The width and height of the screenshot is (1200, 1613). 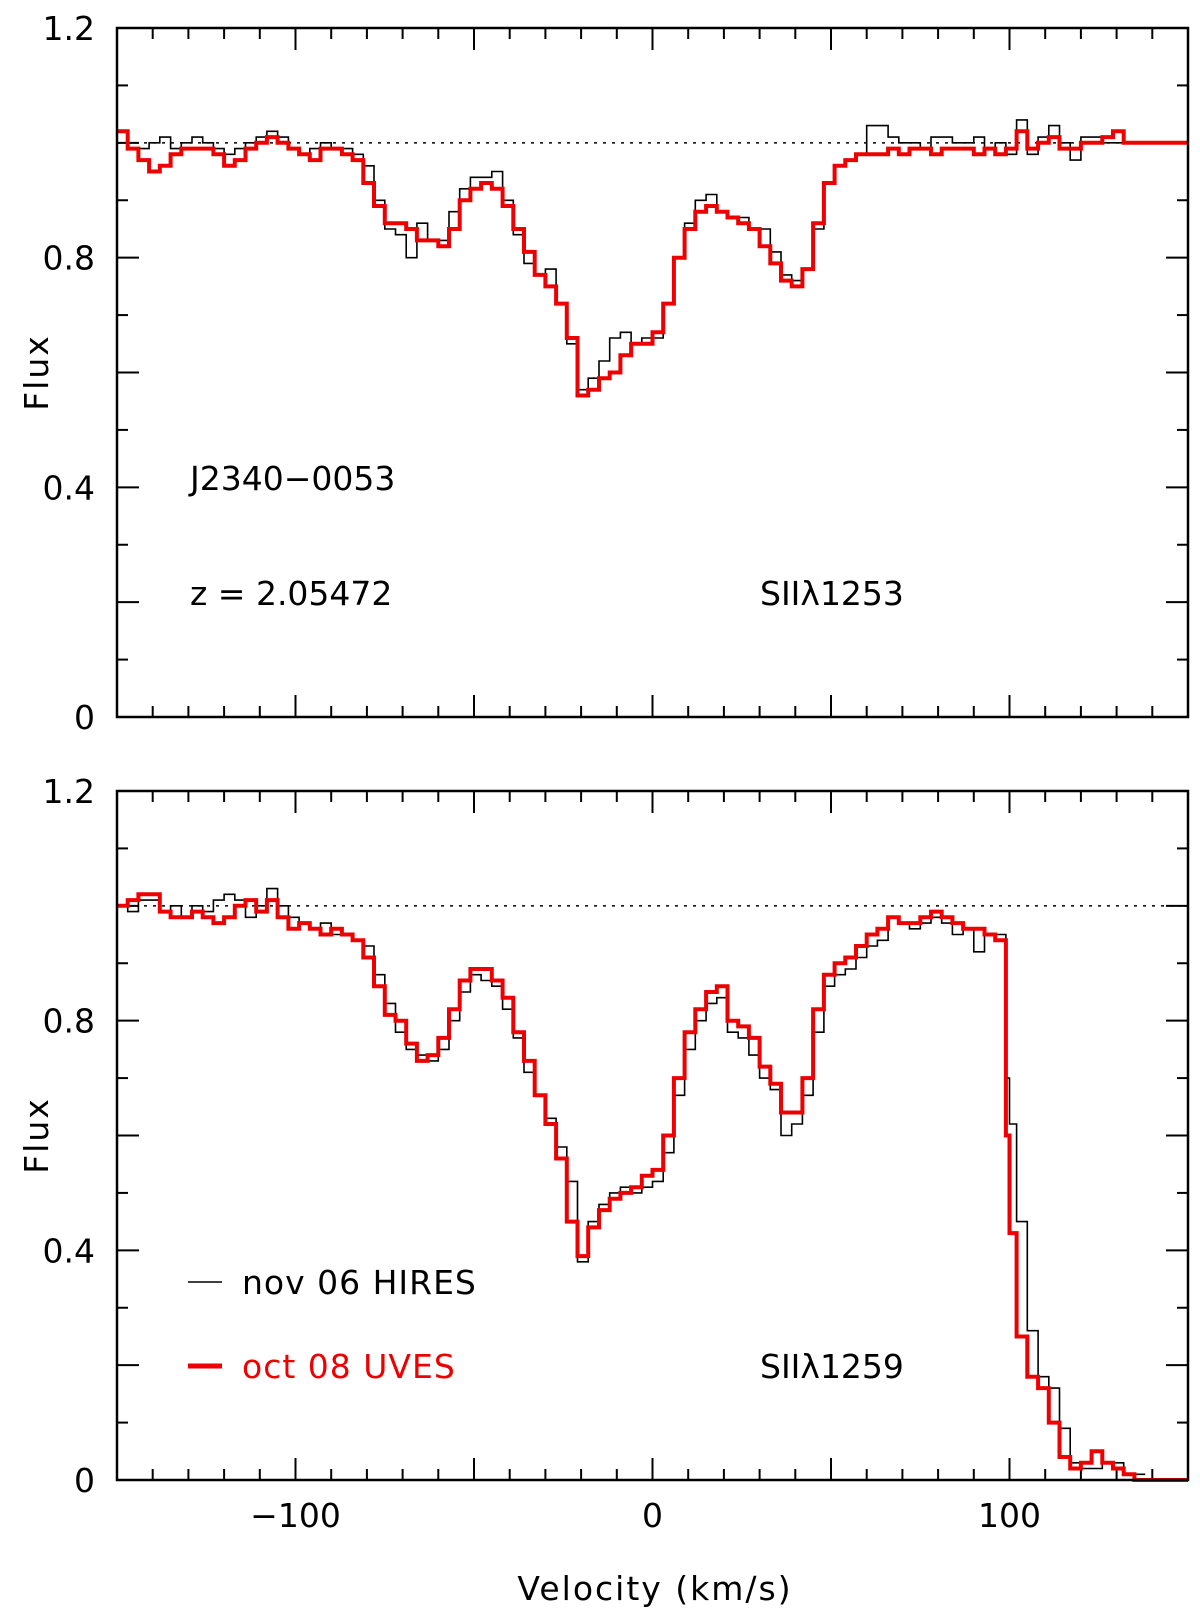 I want to click on uves-spectrum-line, so click(x=652, y=263).